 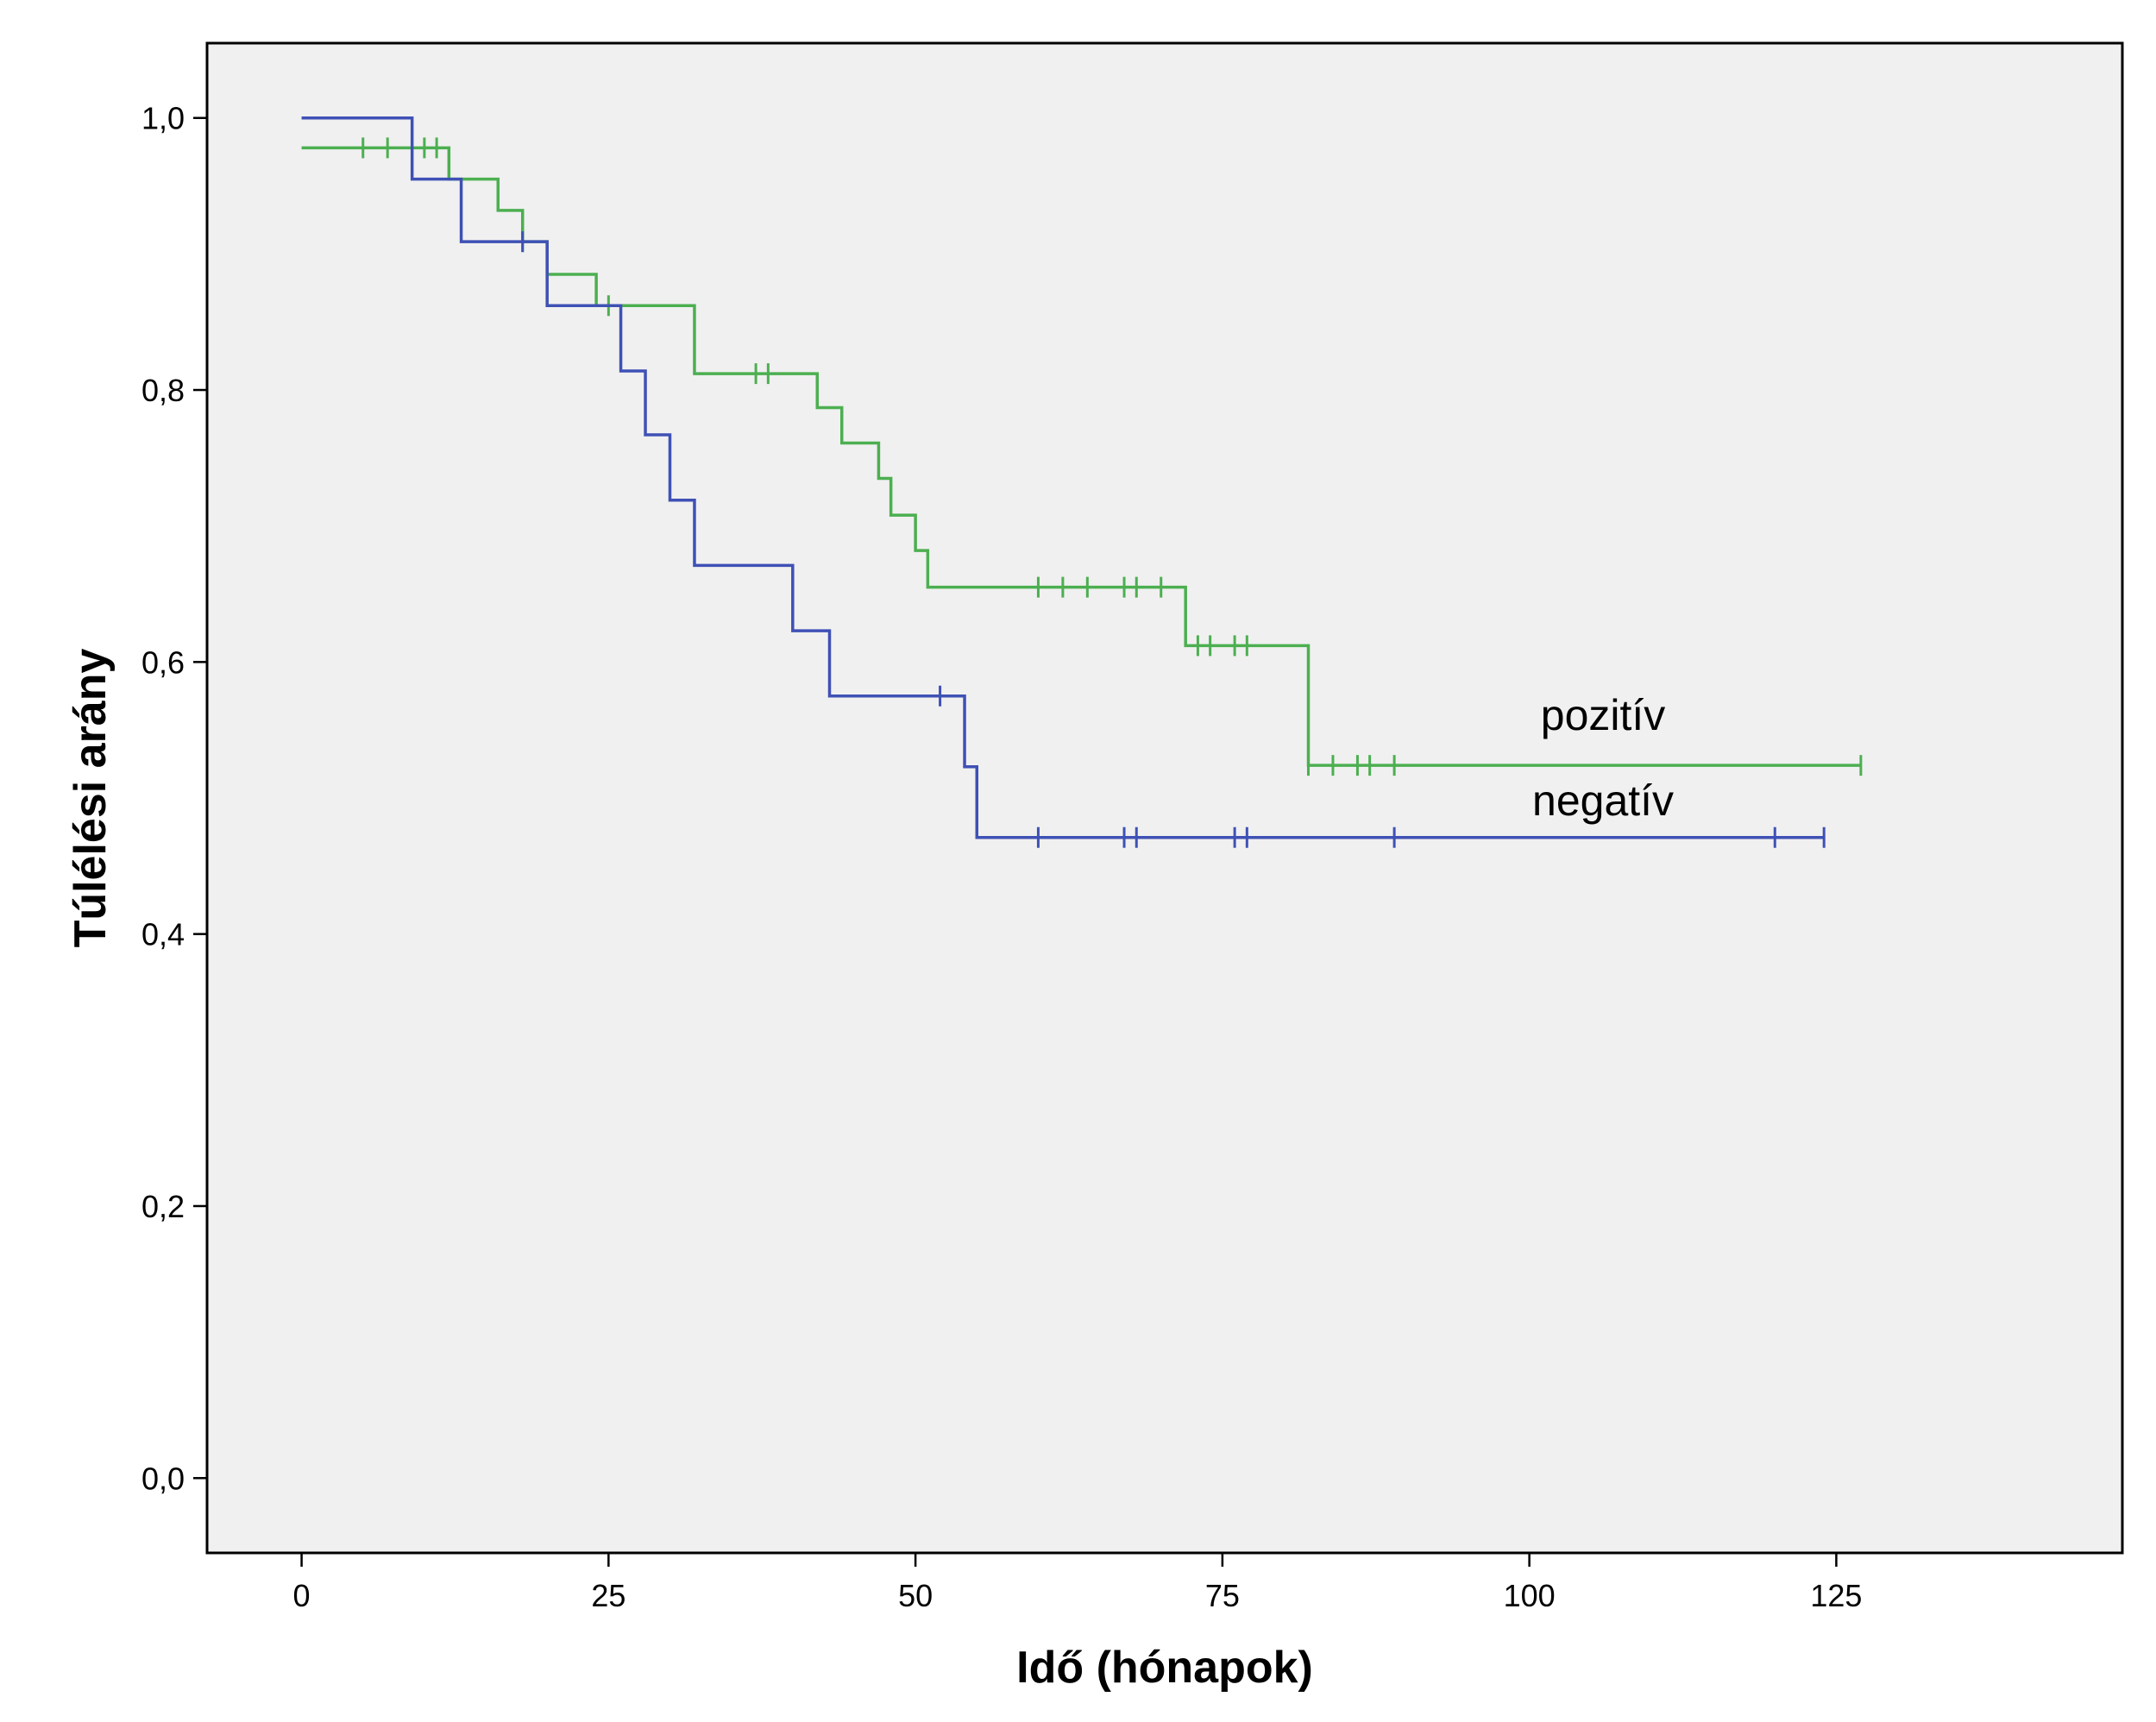 I want to click on y-tick-label: 0,8, so click(x=163, y=390).